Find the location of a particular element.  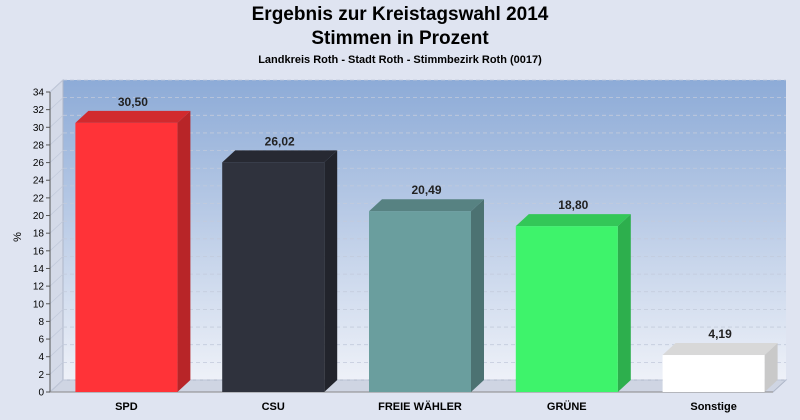

bar-value-label: 26,02 is located at coordinates (280, 141).